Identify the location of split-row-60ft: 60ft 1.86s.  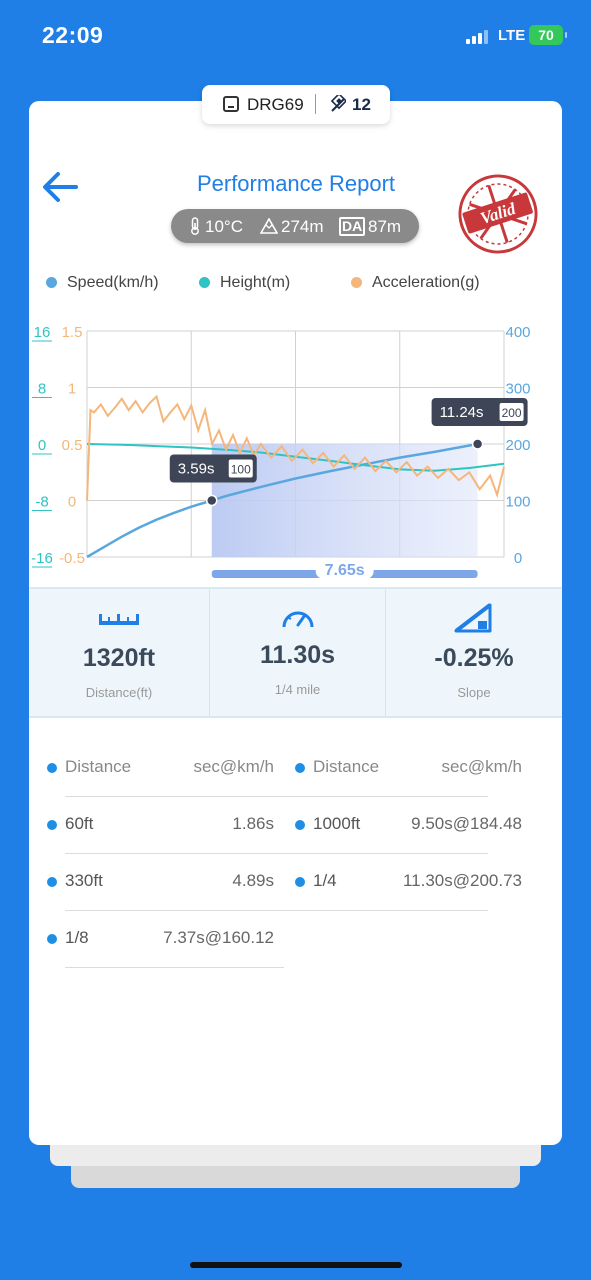
(160, 825).